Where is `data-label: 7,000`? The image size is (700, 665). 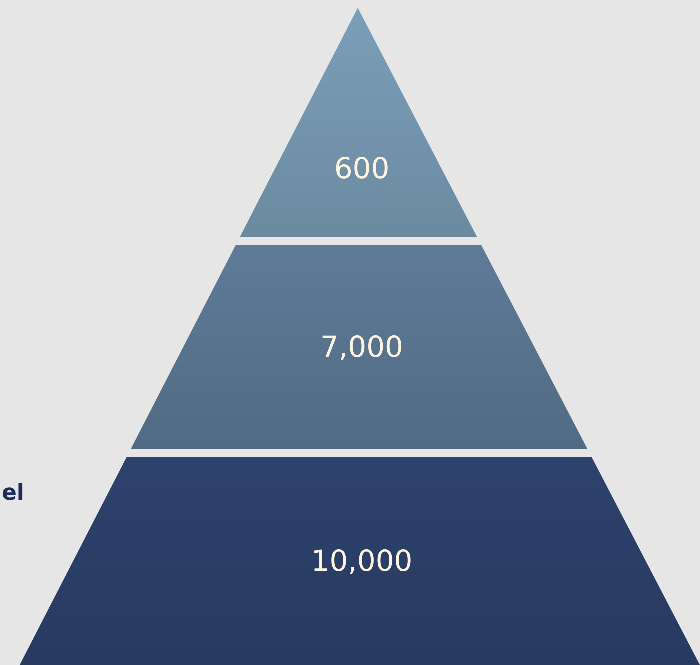 data-label: 7,000 is located at coordinates (362, 347).